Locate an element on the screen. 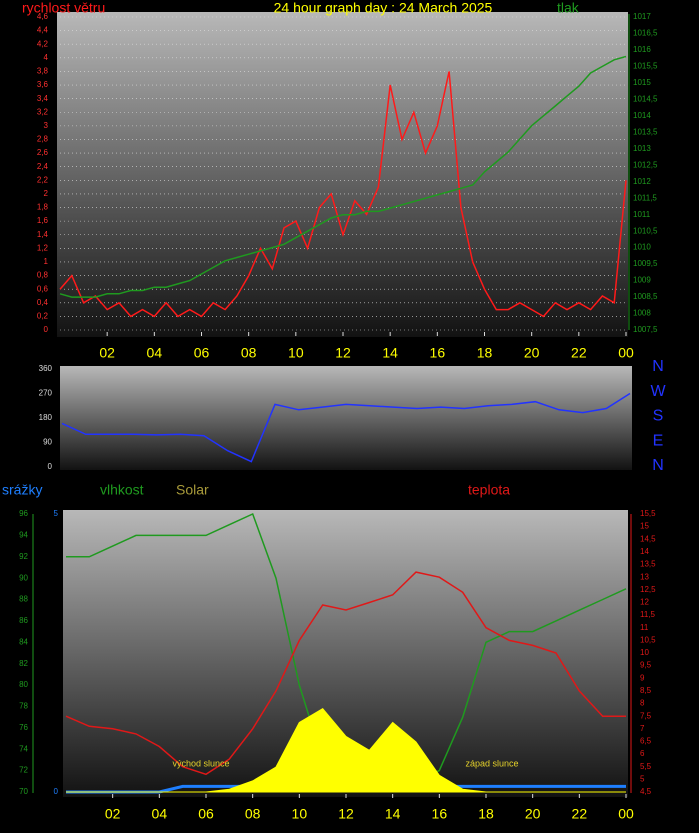 This screenshot has height=833, width=699. y2-tick-label: 9,5 is located at coordinates (646, 665).